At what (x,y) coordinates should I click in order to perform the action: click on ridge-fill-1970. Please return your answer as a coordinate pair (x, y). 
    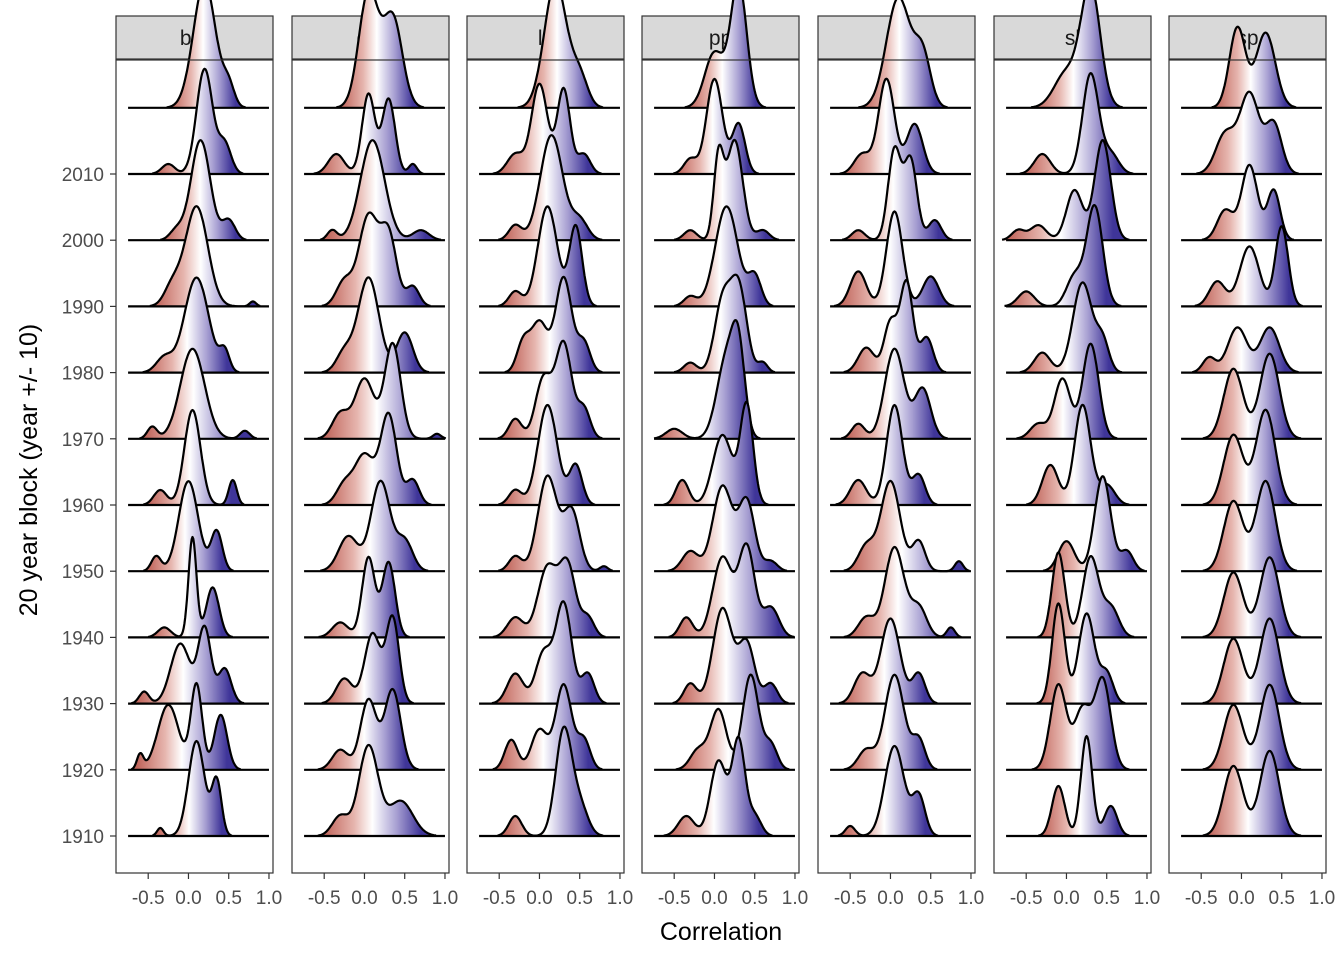
    Looking at the image, I should click on (198, 393).